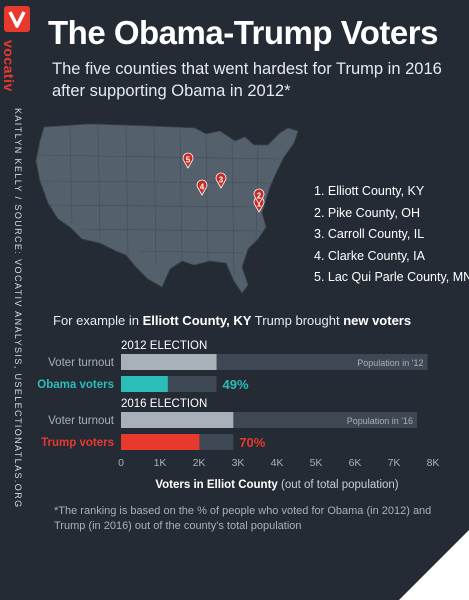 Image resolution: width=469 pixels, height=600 pixels. I want to click on example-middle: Trump brought, so click(297, 320).